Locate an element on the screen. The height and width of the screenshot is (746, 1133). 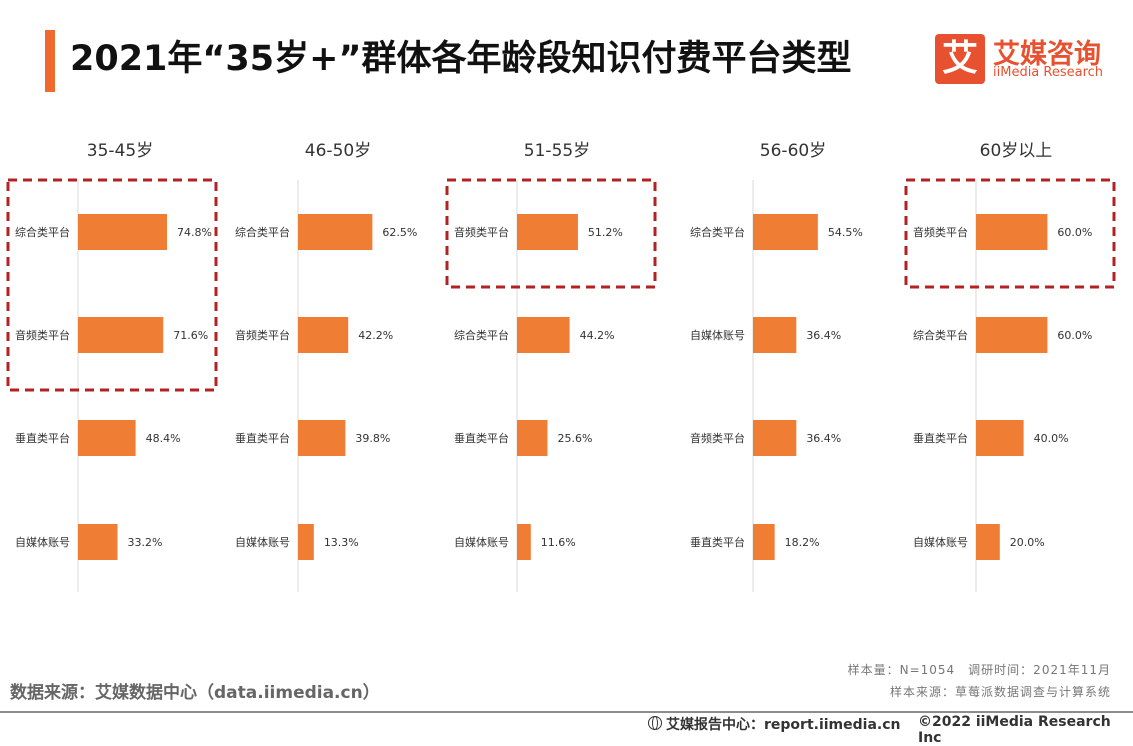
logo-text-en: iiMedia Research is located at coordinates (1048, 72).